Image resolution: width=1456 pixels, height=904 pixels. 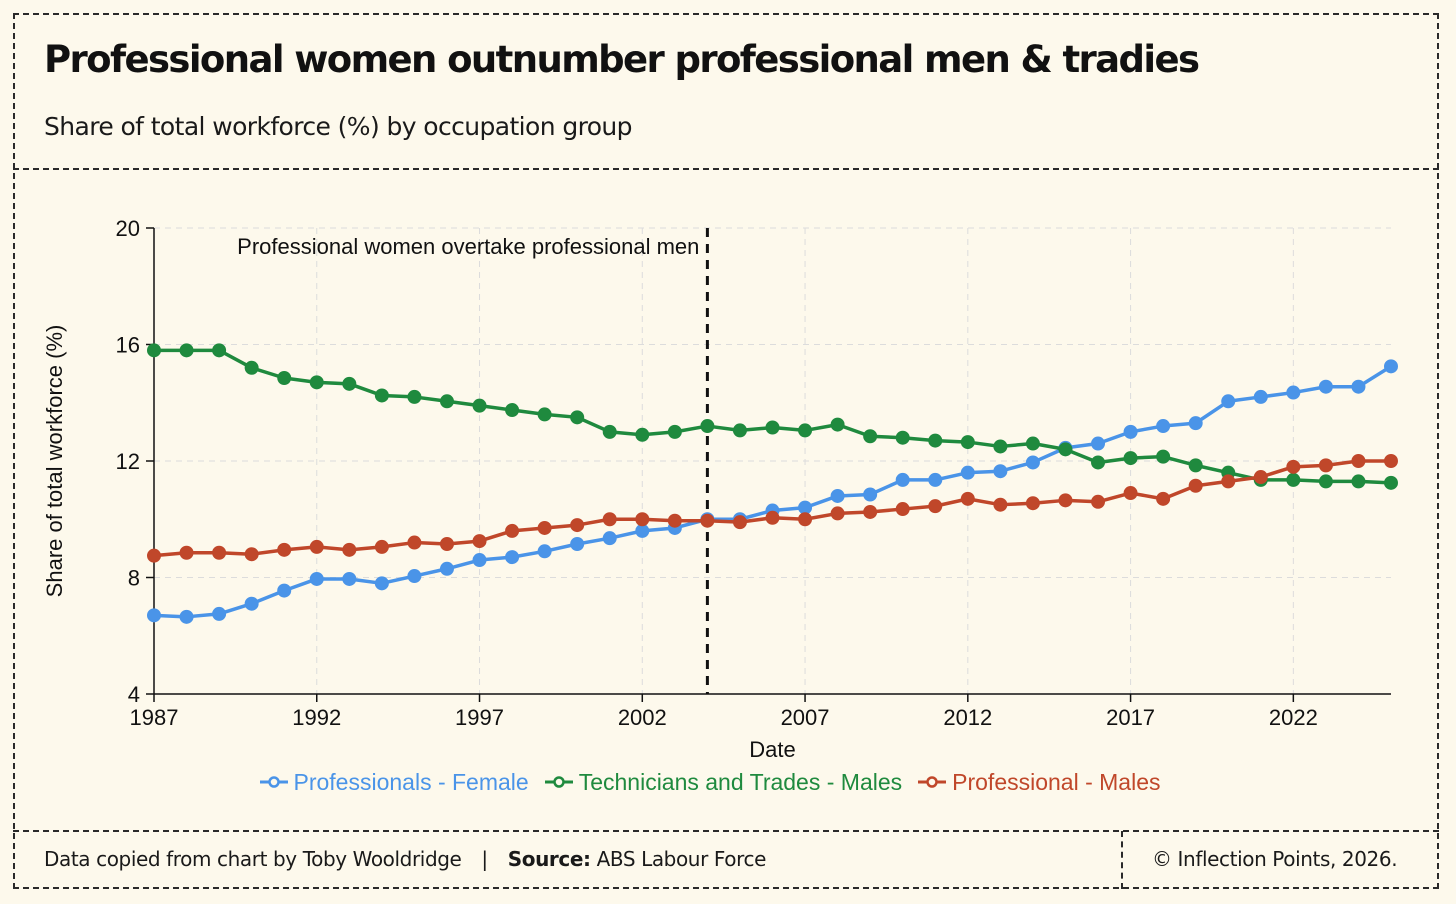 I want to click on footer-divider, so click(x=726, y=831).